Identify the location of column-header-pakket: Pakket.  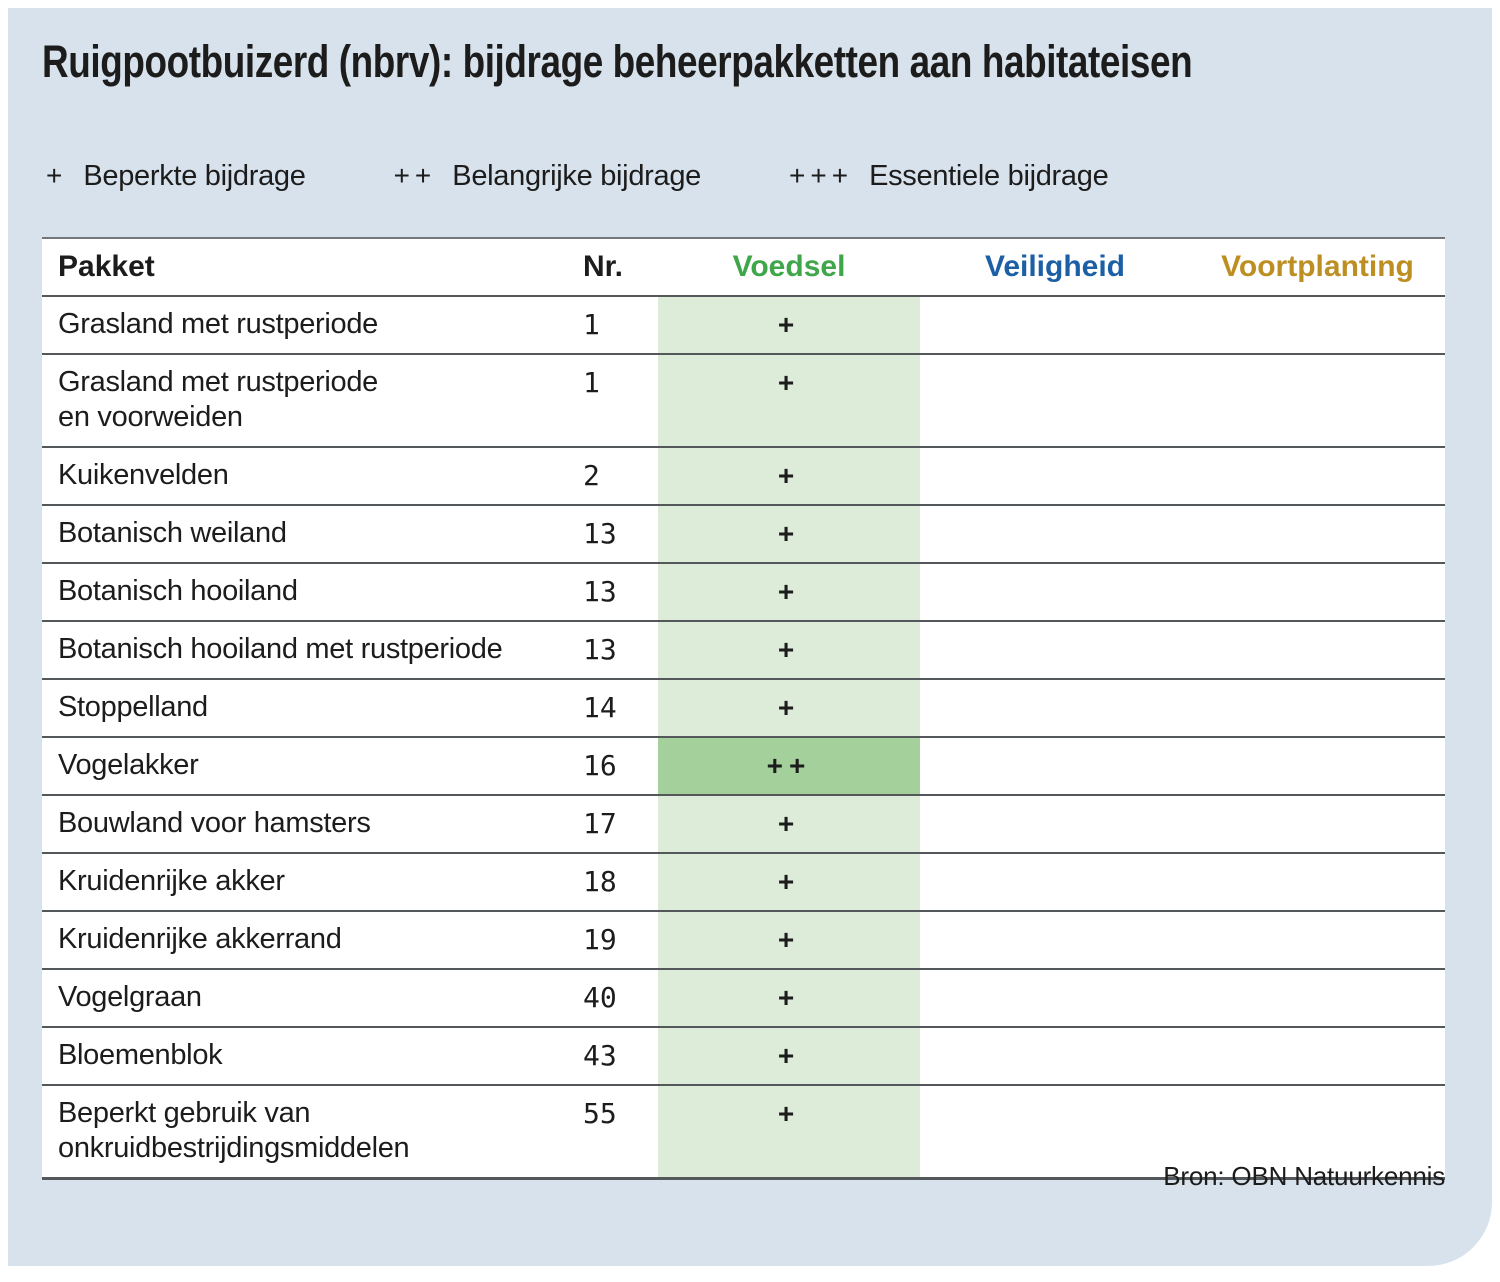
(106, 266).